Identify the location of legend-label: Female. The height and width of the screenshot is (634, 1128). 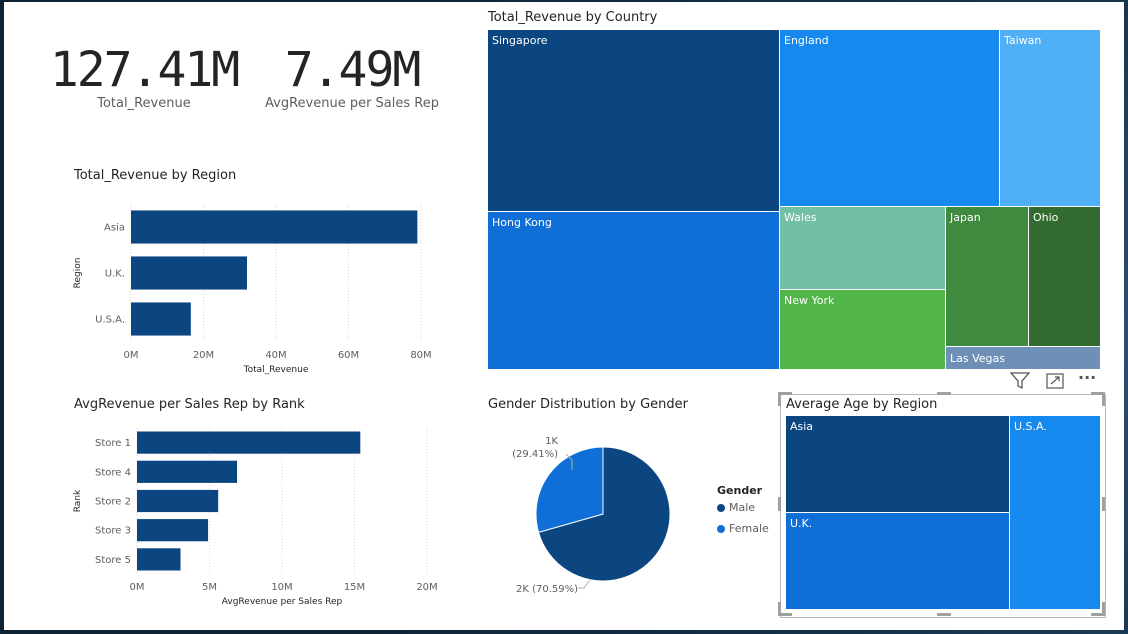
(749, 528).